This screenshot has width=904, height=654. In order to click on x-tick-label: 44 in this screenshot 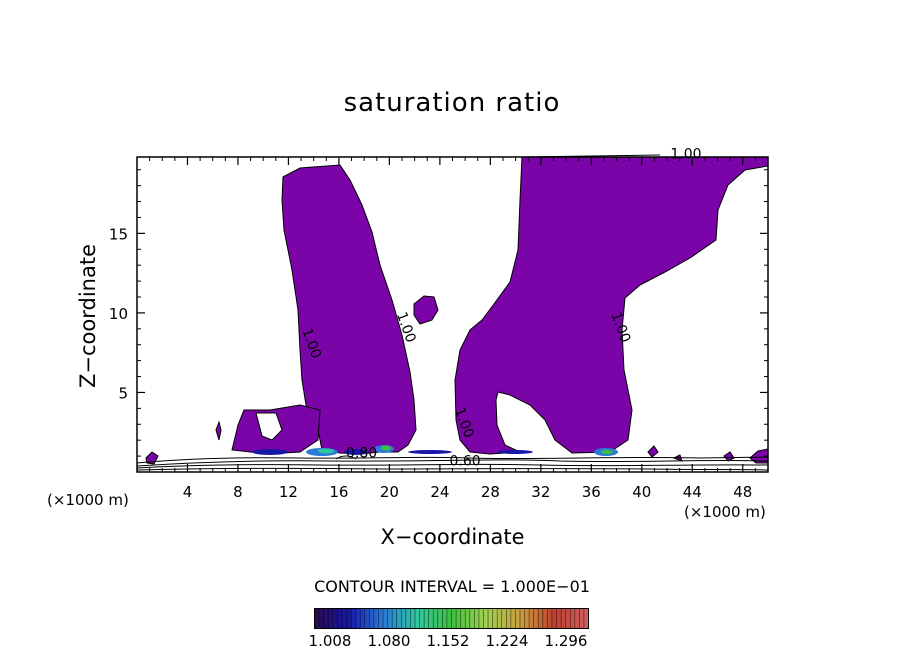, I will do `click(692, 492)`.